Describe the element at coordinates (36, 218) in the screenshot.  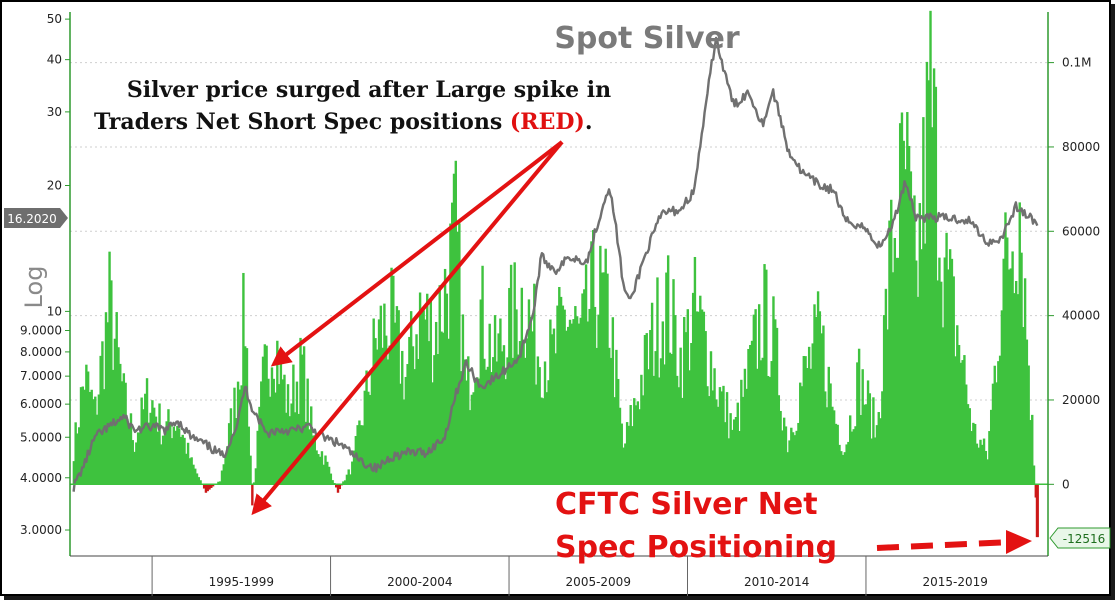
I see `last-price-badge: 16.2020` at that location.